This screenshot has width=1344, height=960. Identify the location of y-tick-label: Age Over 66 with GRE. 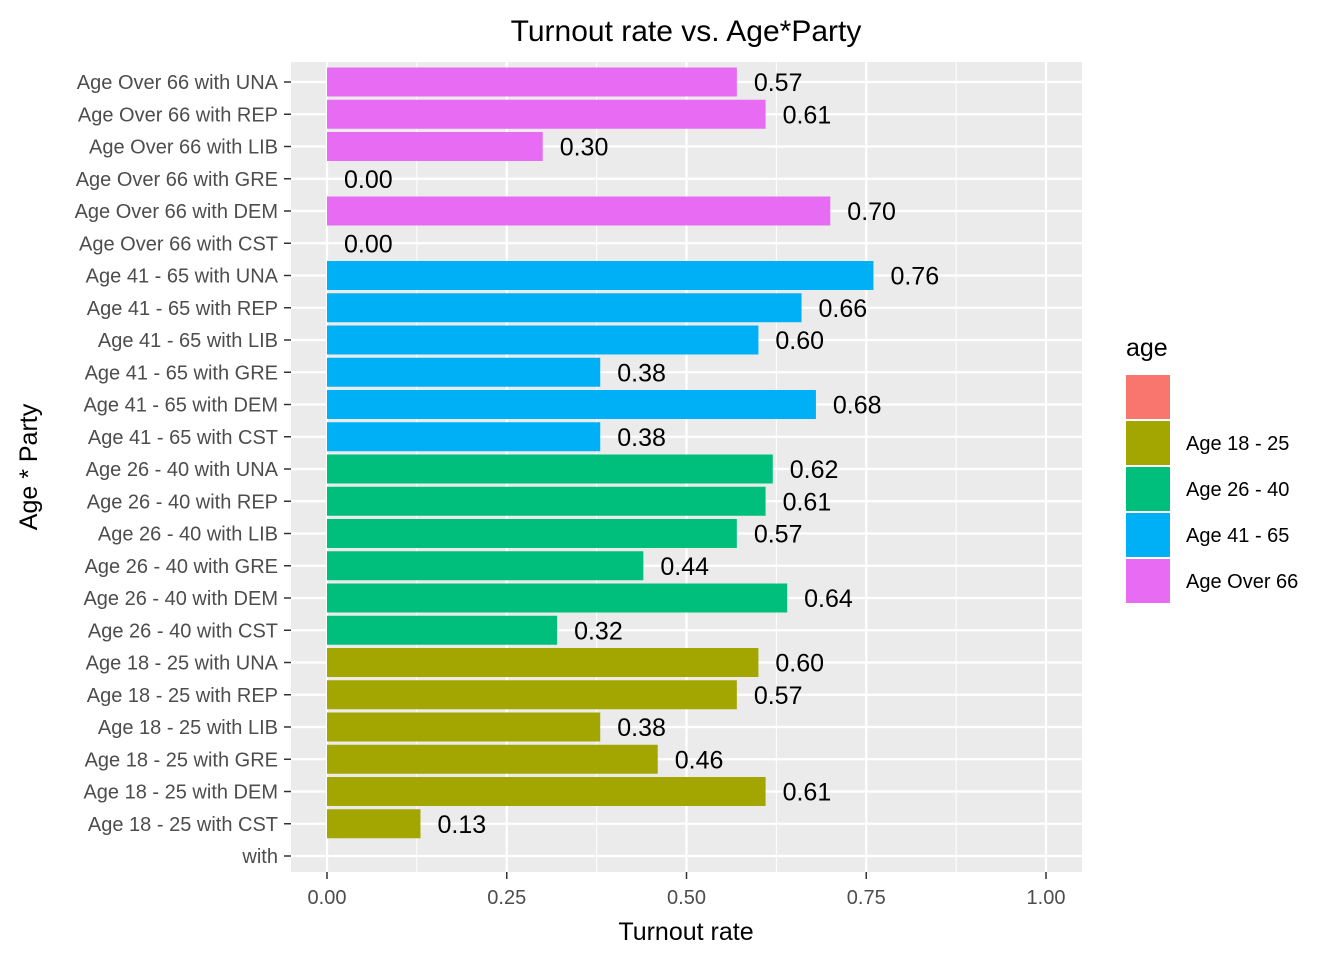
(177, 180).